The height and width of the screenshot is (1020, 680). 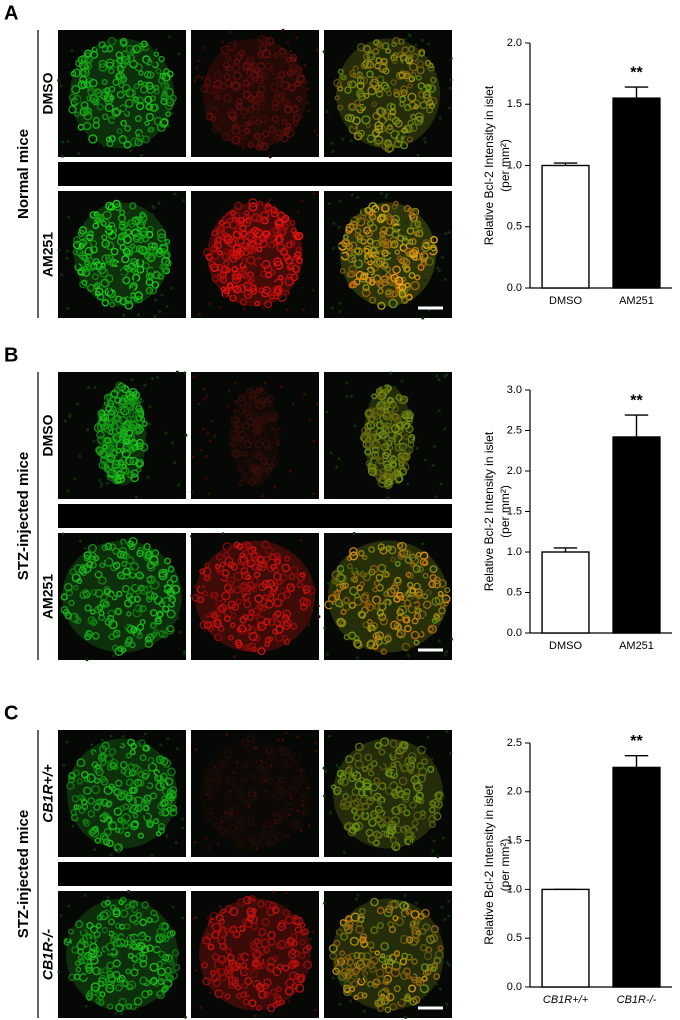 I want to click on channel-label: Bcl-2, so click(x=255, y=873).